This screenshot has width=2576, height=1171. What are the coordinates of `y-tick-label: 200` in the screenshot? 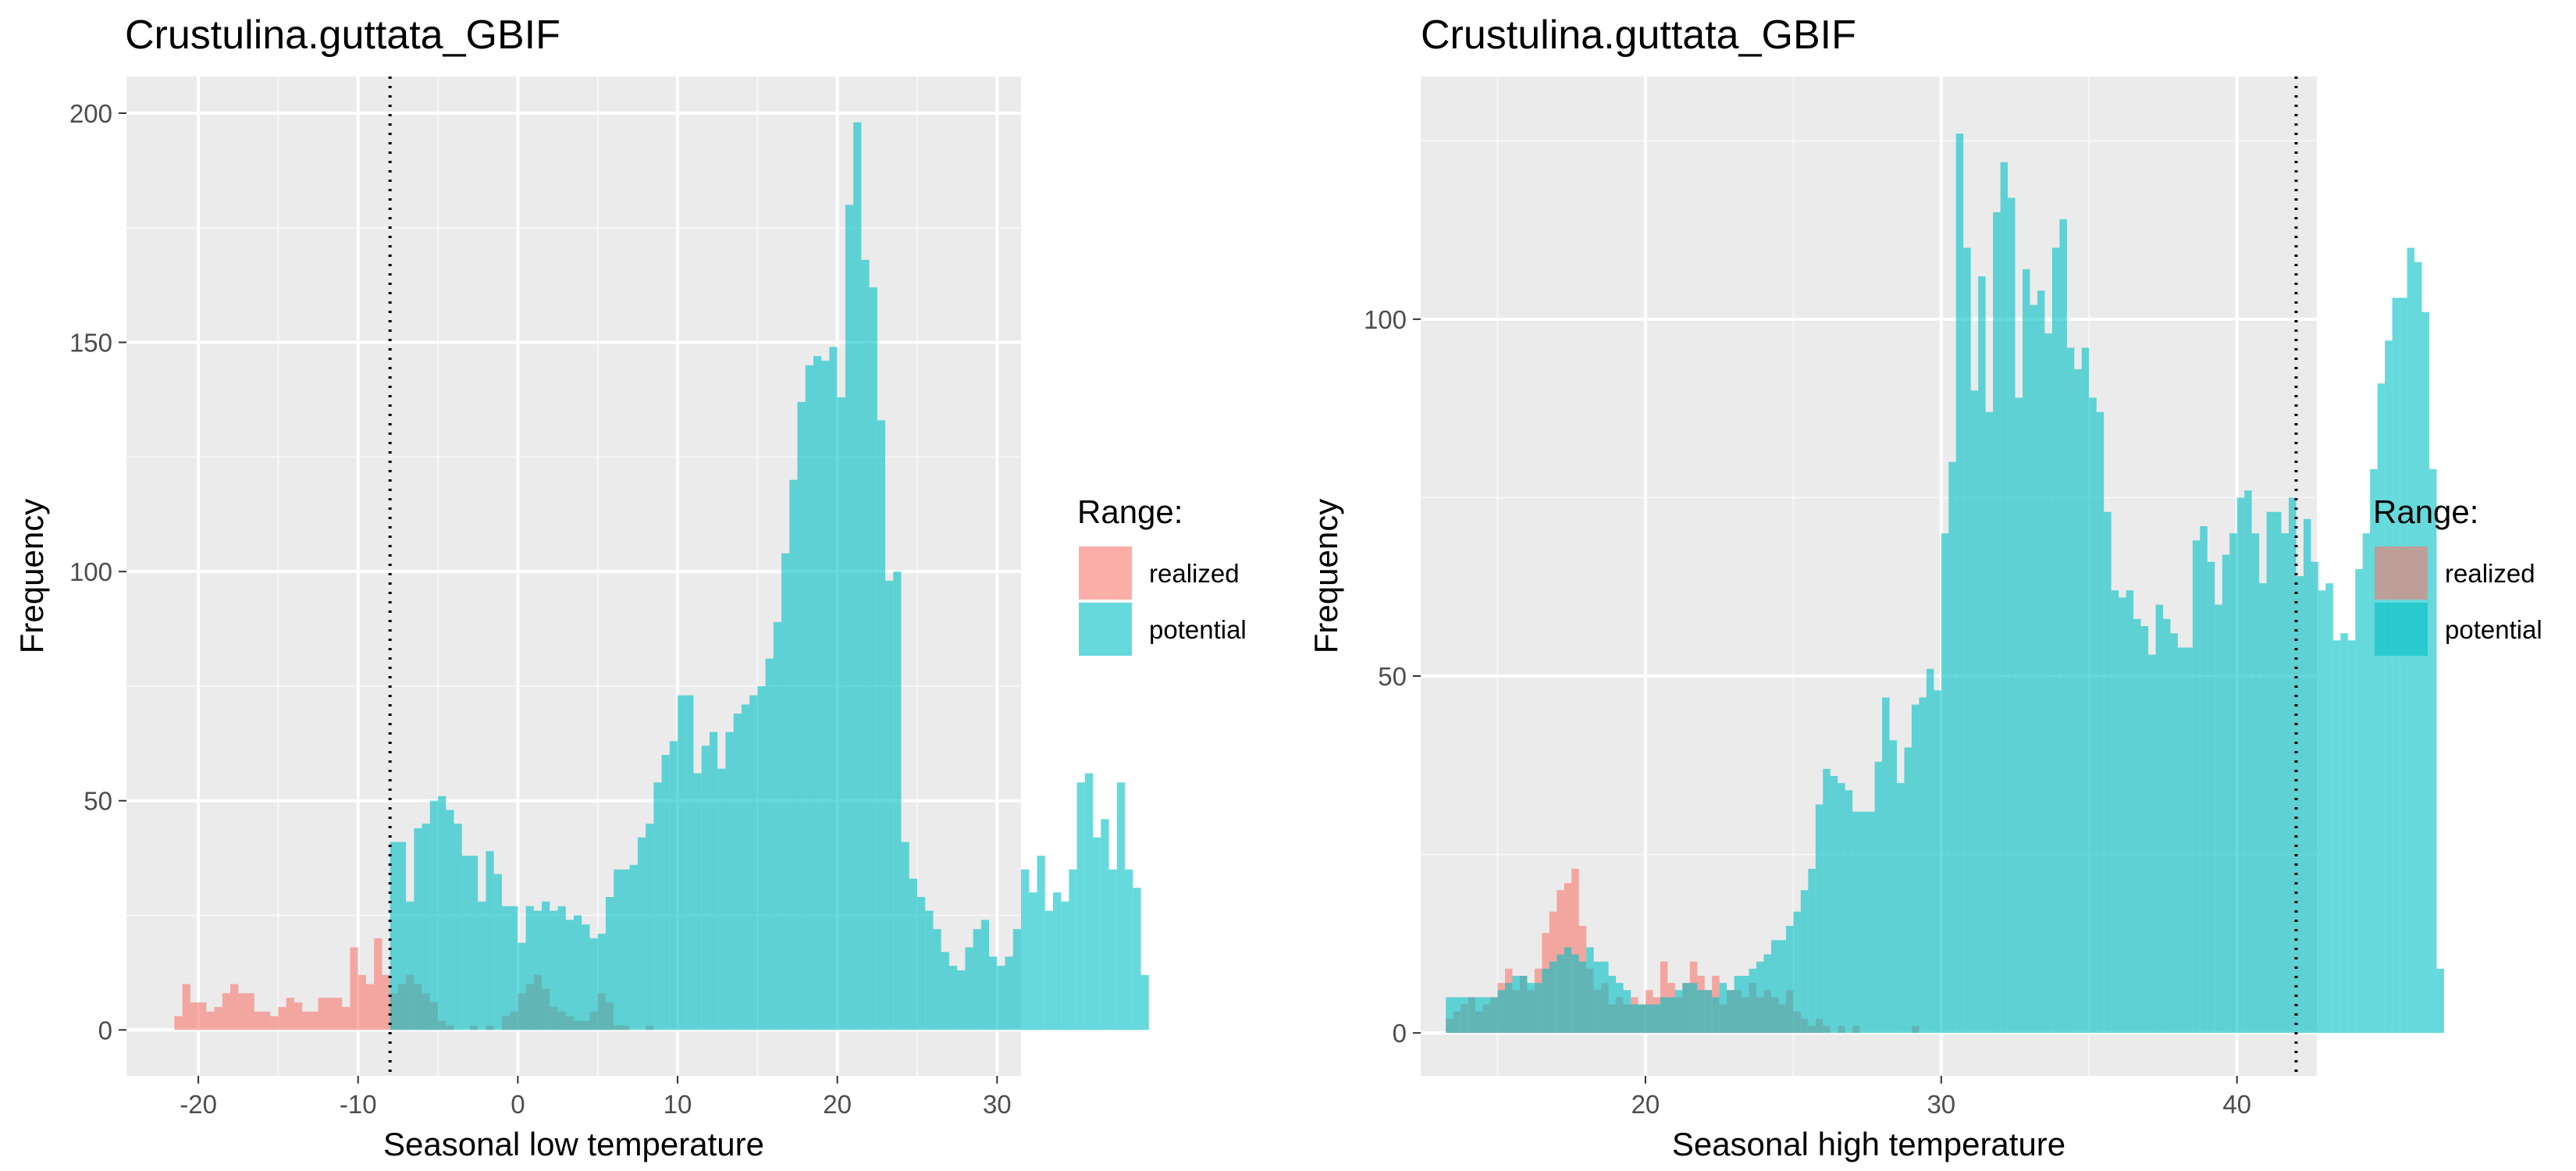 It's located at (90, 113).